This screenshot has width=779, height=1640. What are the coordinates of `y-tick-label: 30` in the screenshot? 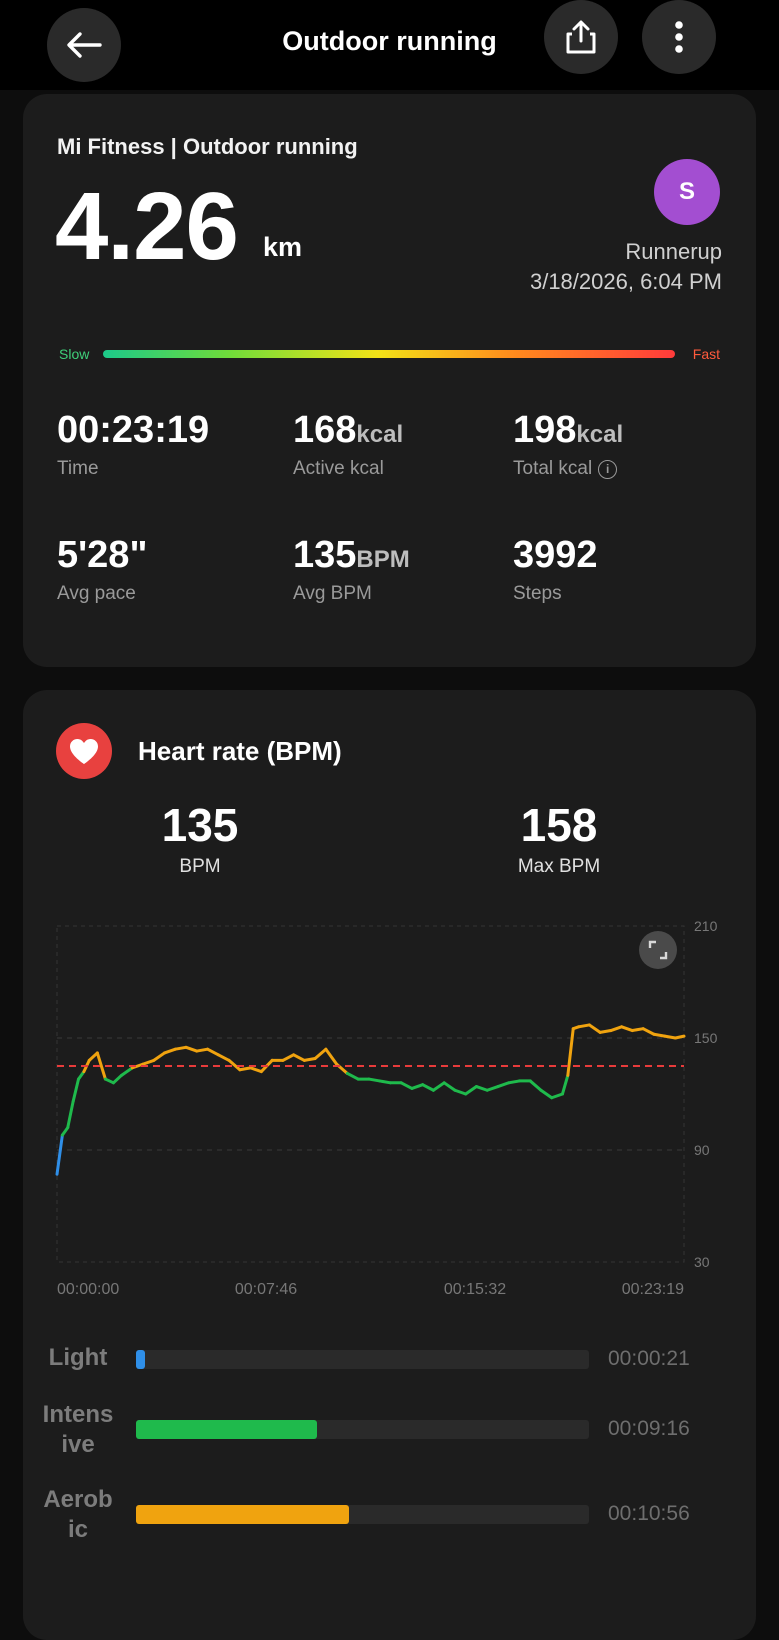 It's located at (702, 1262).